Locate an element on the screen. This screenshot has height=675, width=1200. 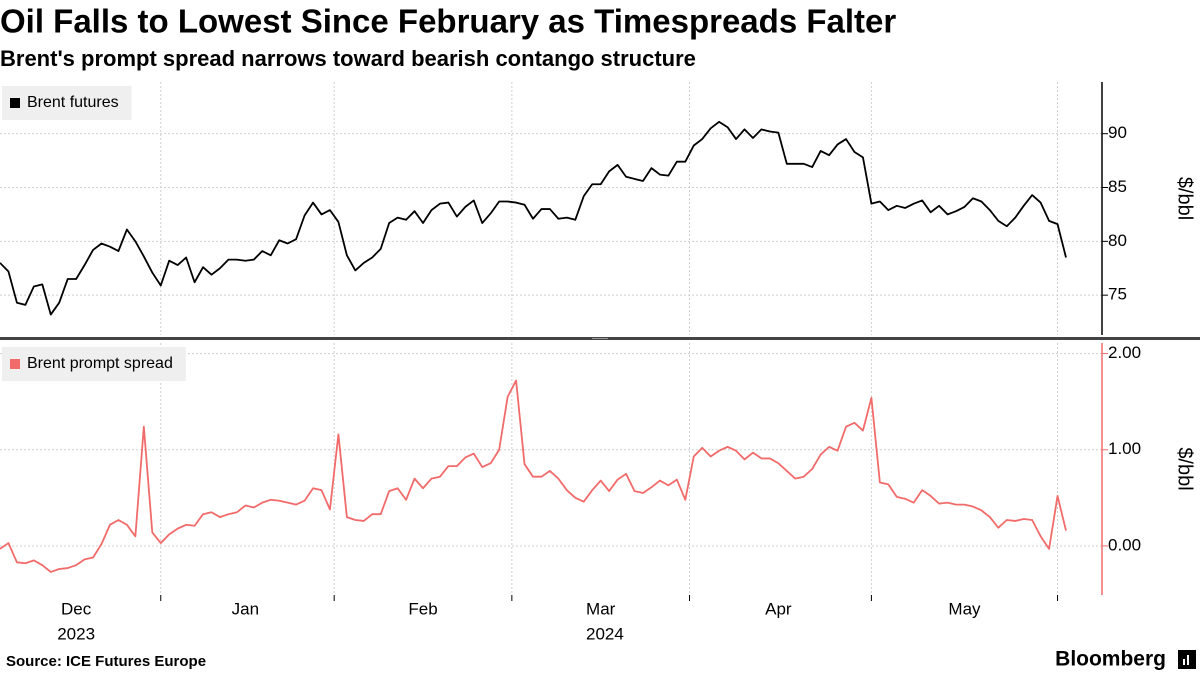
y-tick-label: 75 is located at coordinates (1117, 294).